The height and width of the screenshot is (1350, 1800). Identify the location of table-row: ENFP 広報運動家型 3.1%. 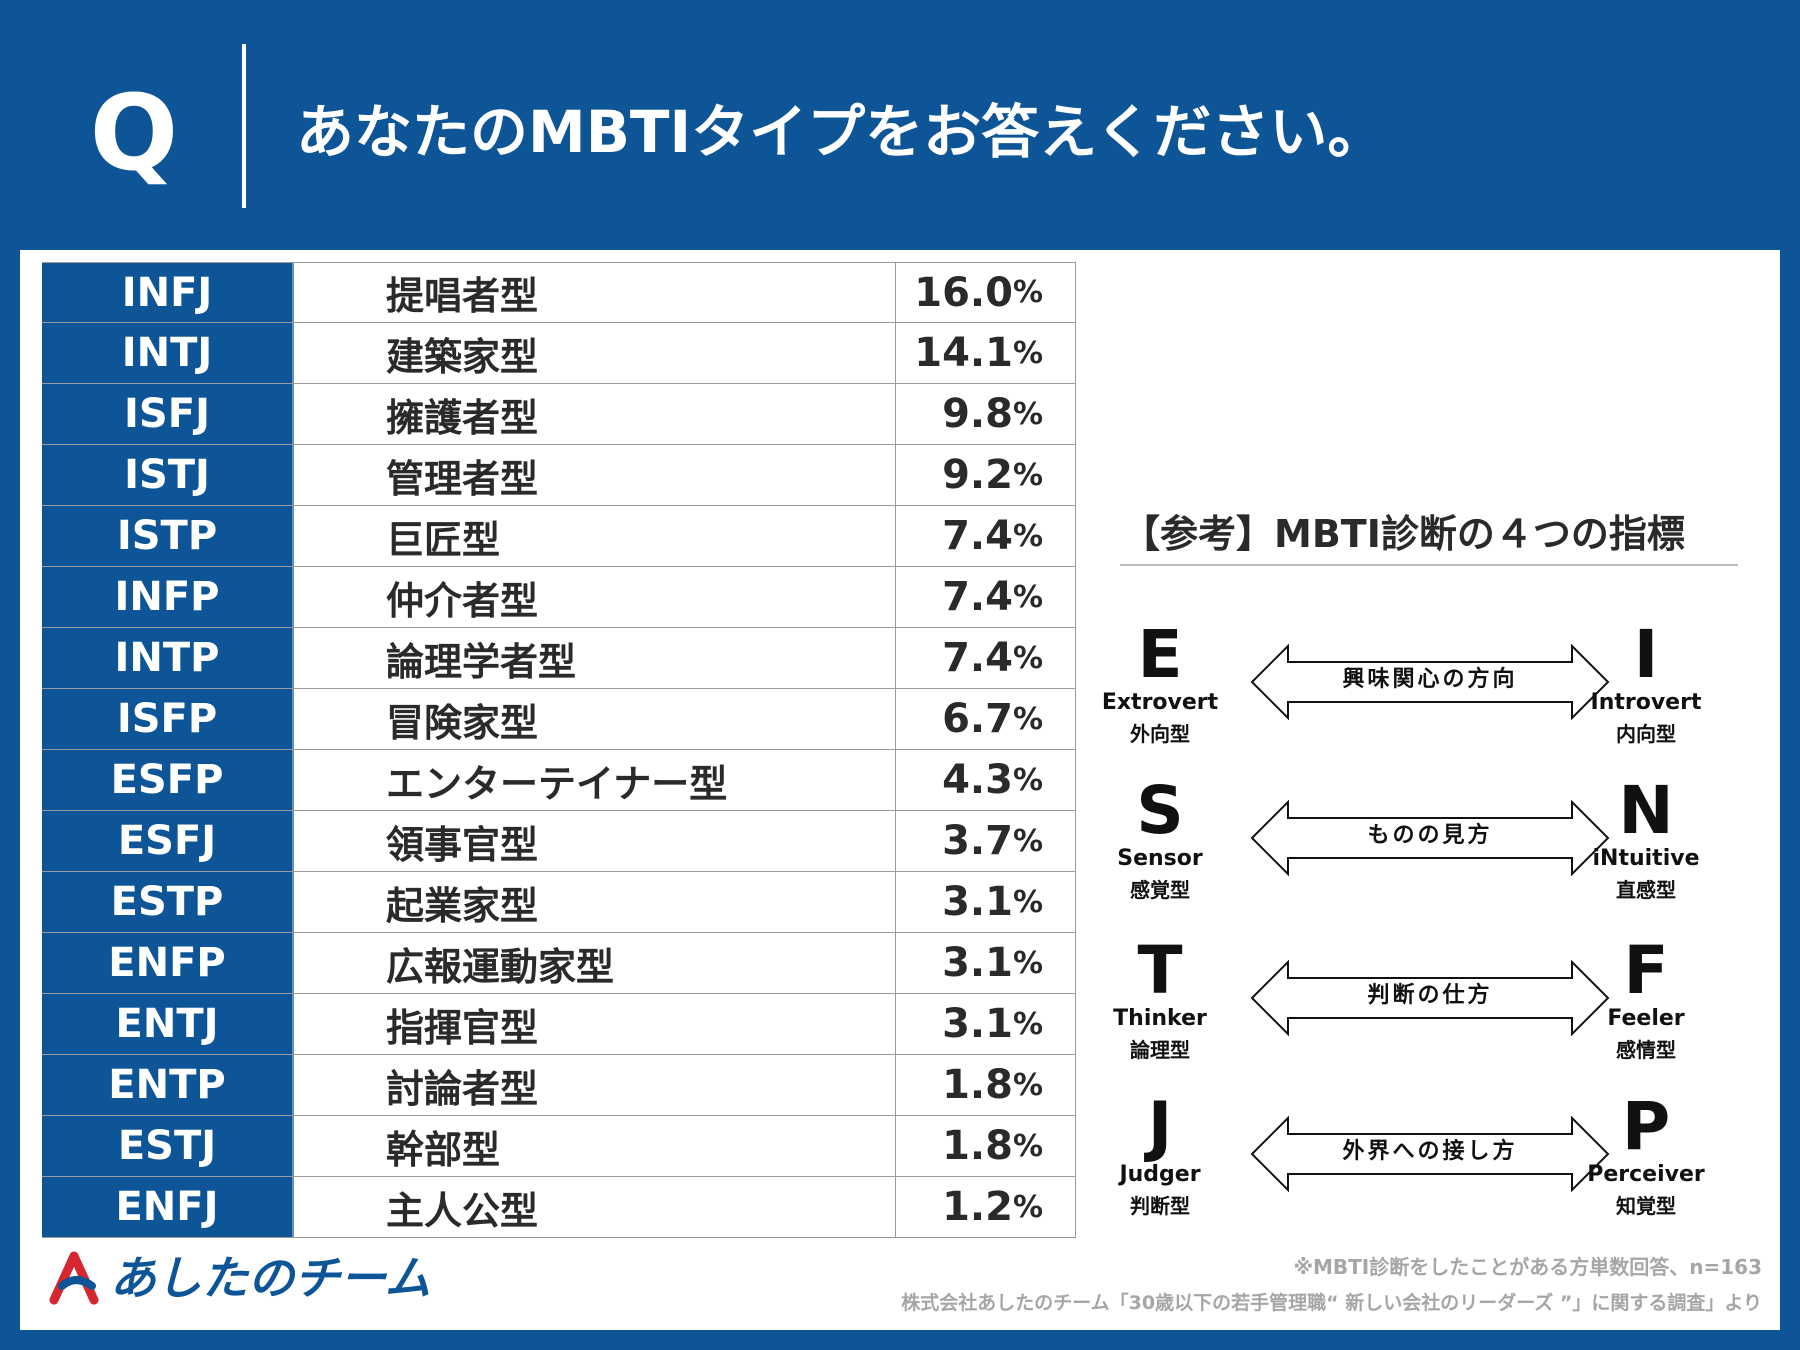
(559, 963).